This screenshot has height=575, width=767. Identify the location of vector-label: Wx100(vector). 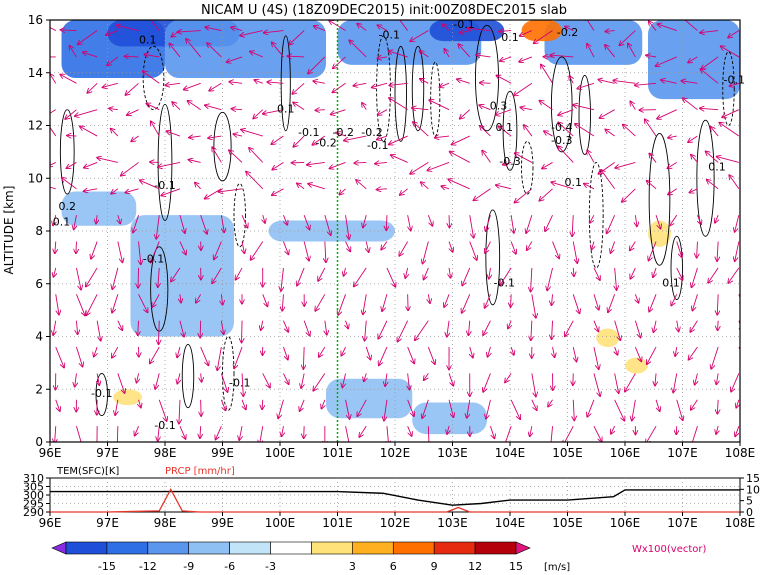
(669, 549).